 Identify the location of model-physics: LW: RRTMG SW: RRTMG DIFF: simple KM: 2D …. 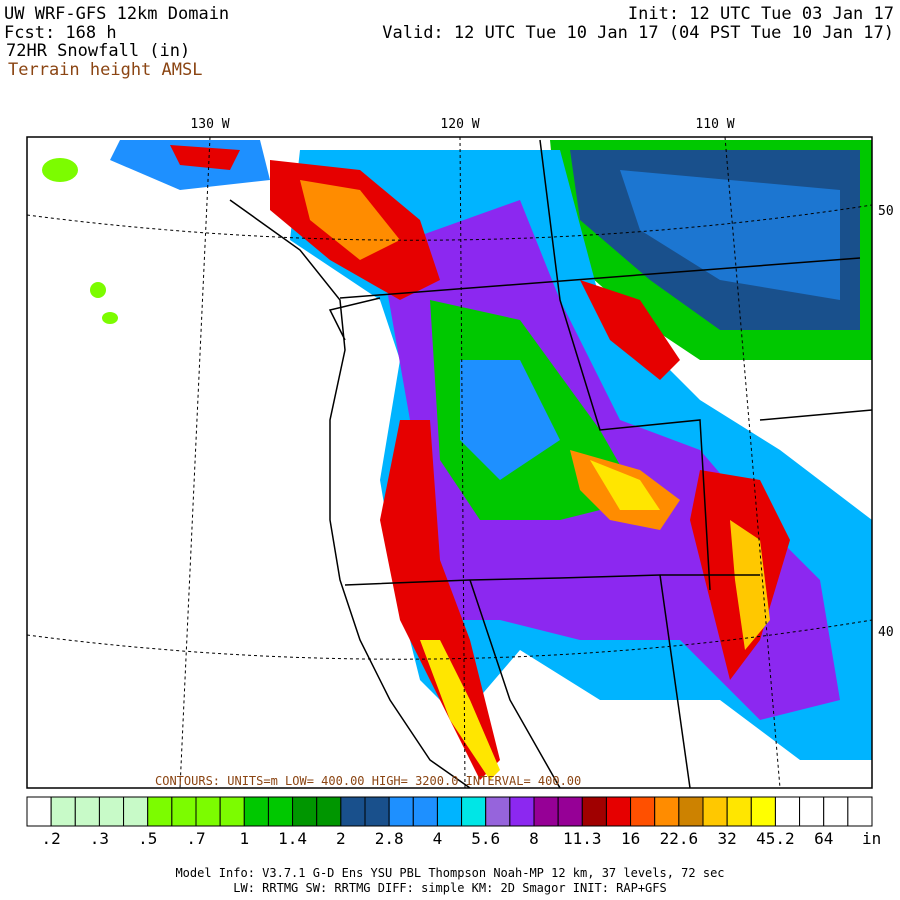
(449, 888).